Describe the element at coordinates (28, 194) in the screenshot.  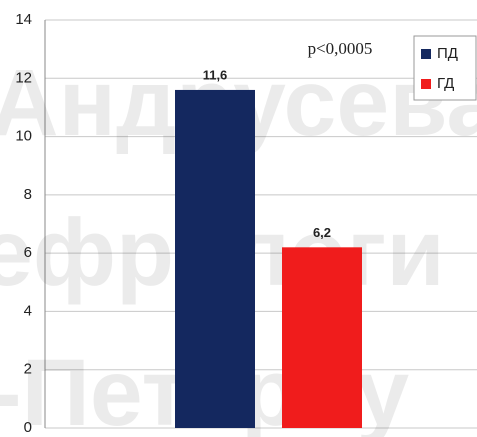
I see `y-tick-label: 8` at that location.